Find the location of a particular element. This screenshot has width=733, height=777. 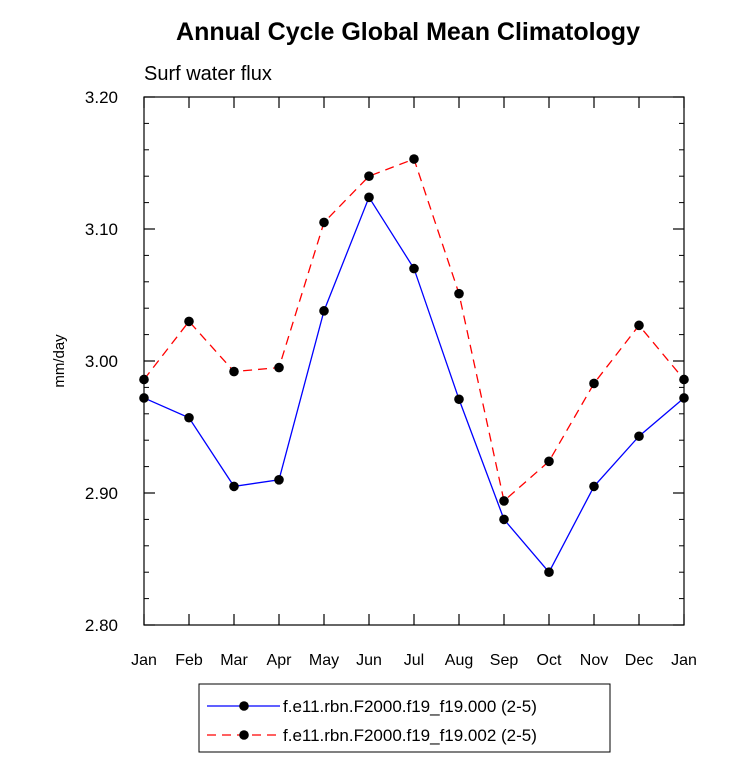

x-tick-labels: Jan Feb Mar Apr May Jun Jul Aug Sep Oct Nov Dec Jan is located at coordinates (414, 660).